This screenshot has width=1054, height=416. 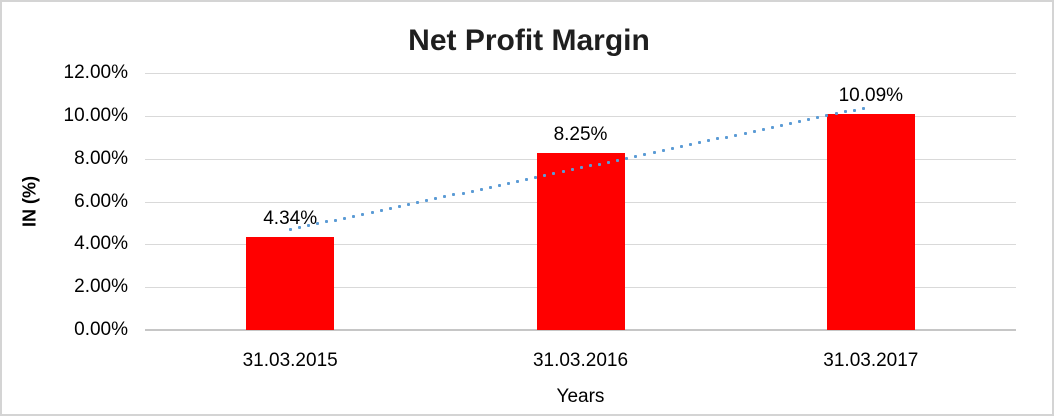 What do you see at coordinates (101, 201) in the screenshot?
I see `y-tick-label: 6.00%` at bounding box center [101, 201].